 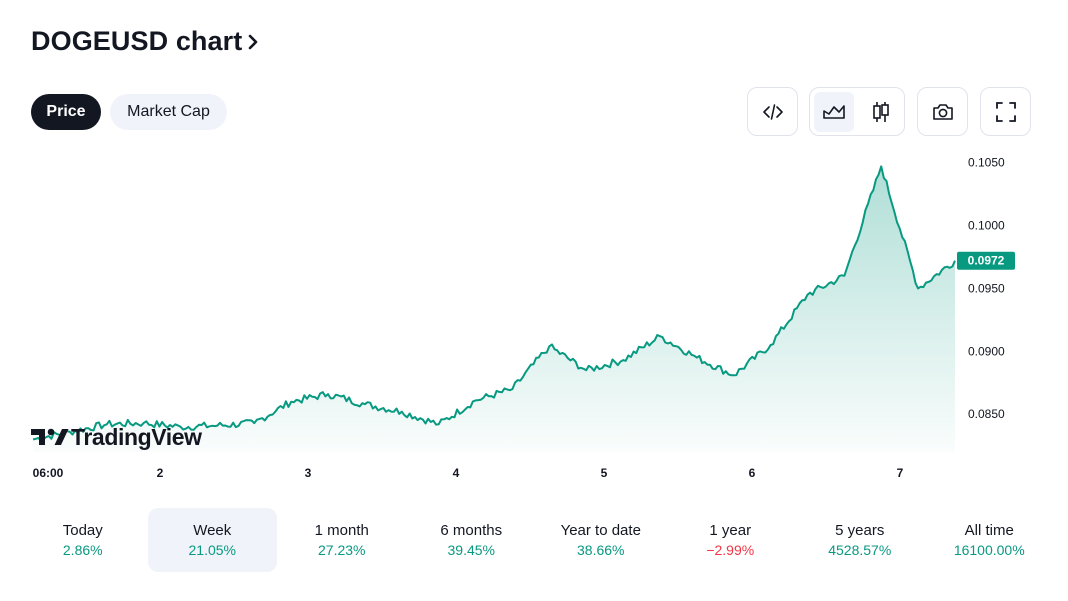 I want to click on candlestick-icon, so click(x=880, y=111).